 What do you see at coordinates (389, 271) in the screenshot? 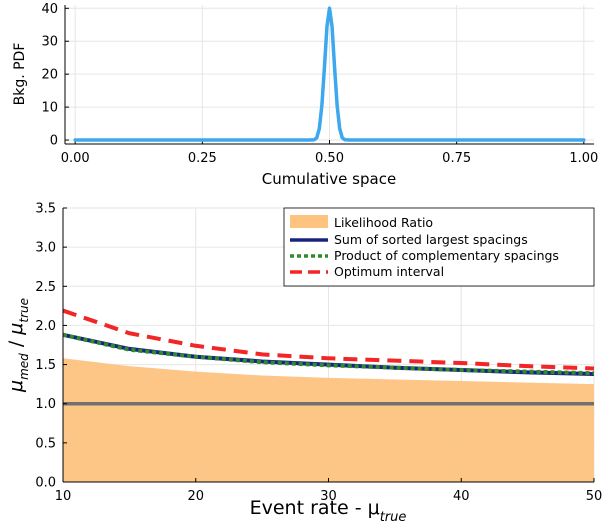
I see `legend-label-optimum-interval: Optimum interval` at bounding box center [389, 271].